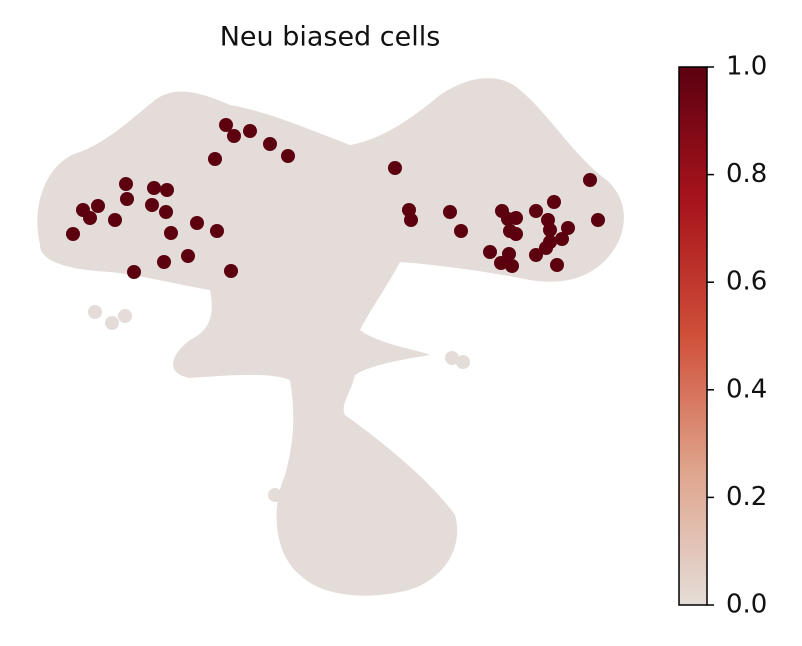 This screenshot has width=802, height=646. What do you see at coordinates (746, 282) in the screenshot?
I see `colorbar-tick-label: 0.6` at bounding box center [746, 282].